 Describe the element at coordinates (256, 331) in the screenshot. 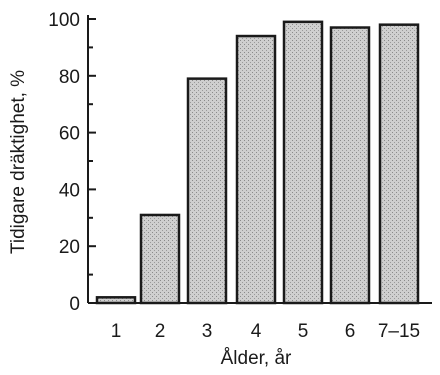

I see `x-tick-label: 4` at that location.